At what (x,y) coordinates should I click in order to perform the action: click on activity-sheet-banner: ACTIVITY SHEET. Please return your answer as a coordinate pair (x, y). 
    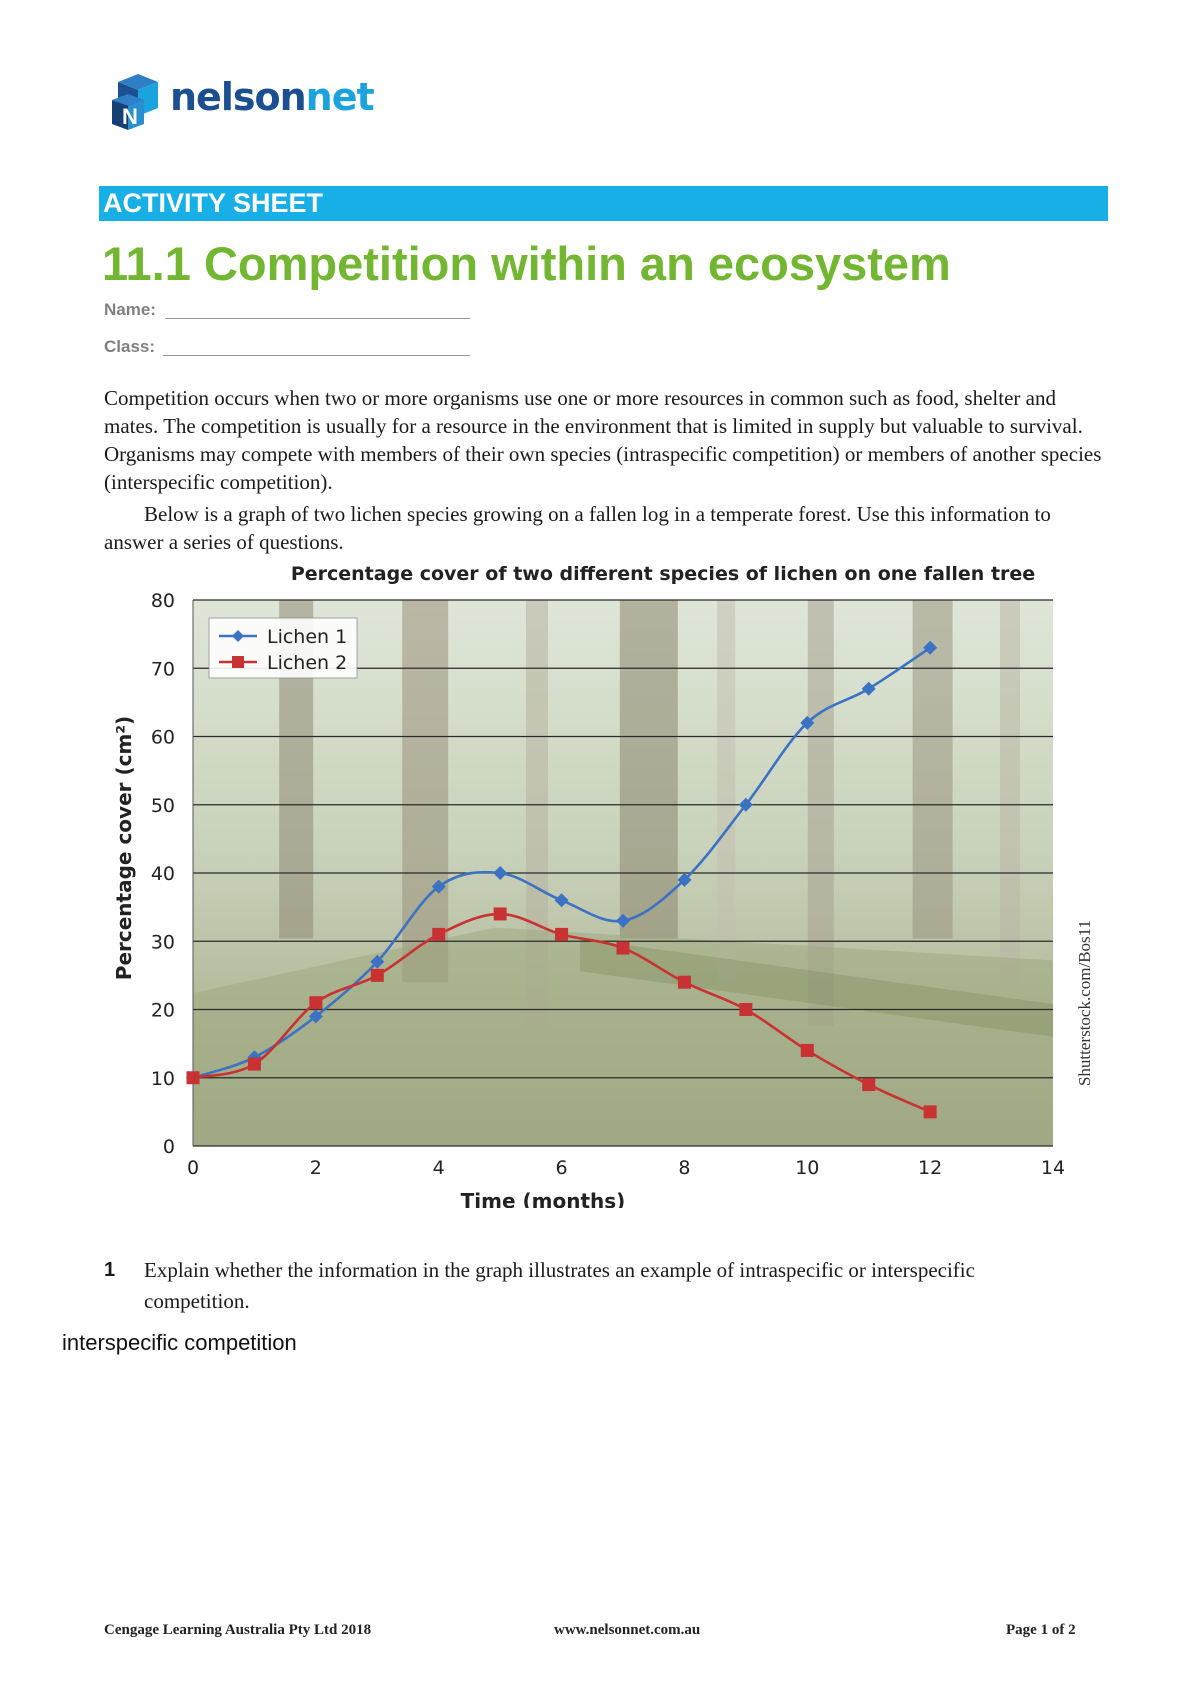
    Looking at the image, I should click on (603, 203).